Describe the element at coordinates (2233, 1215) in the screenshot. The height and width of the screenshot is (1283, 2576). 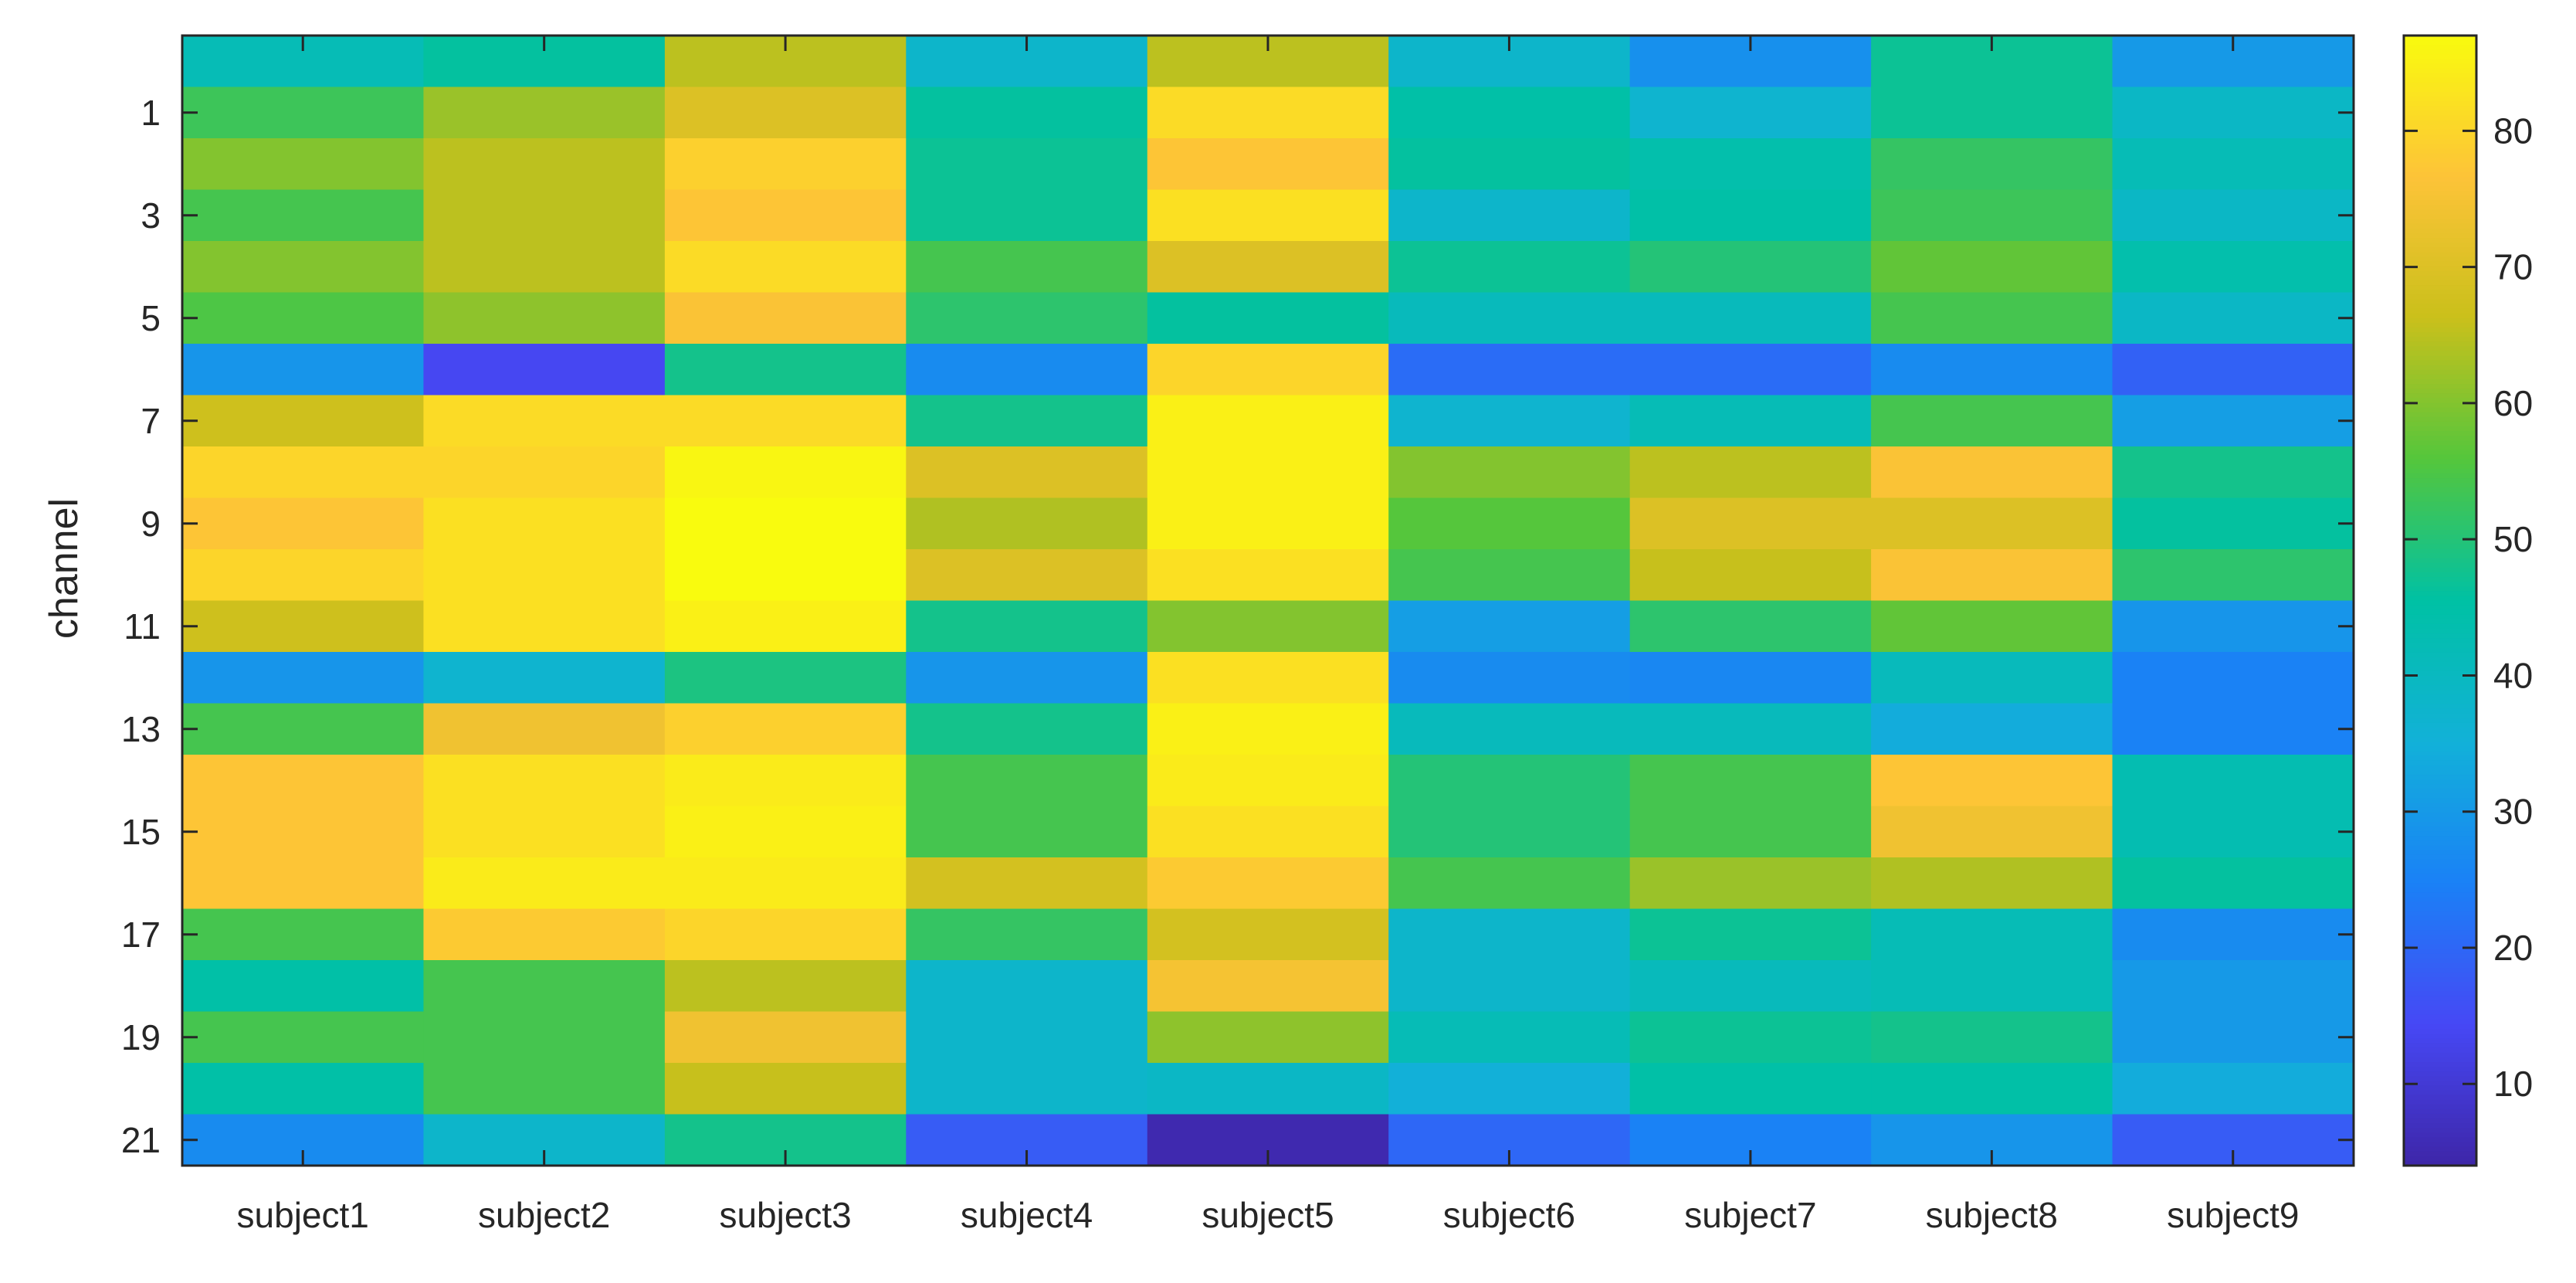
I see `x-tick-label: subject9` at that location.